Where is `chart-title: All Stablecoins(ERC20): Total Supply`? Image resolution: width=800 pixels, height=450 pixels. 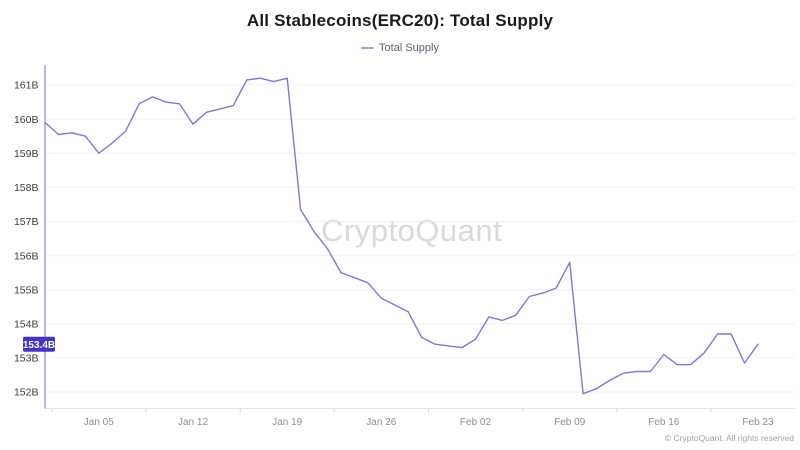 chart-title: All Stablecoins(ERC20): Total Supply is located at coordinates (400, 20).